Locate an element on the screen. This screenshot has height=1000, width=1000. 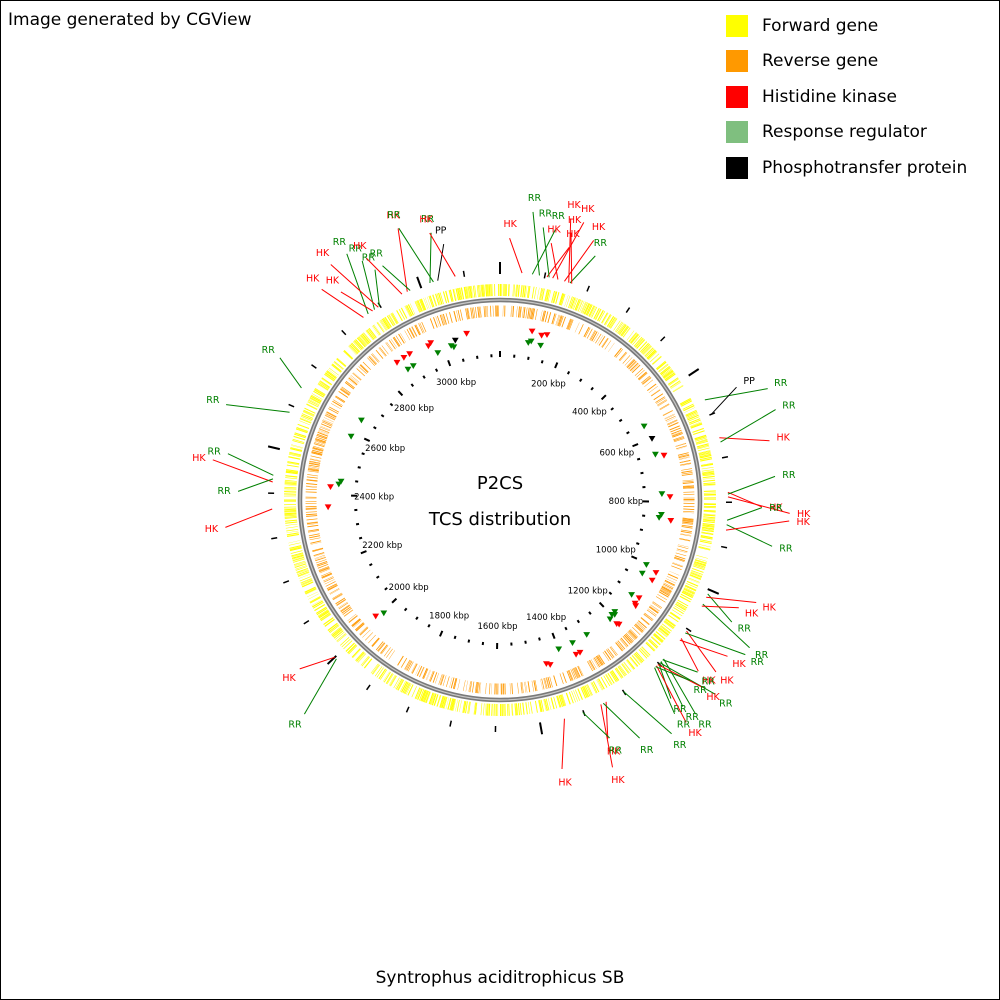
legend-swatch-response-regulator is located at coordinates (737, 132).